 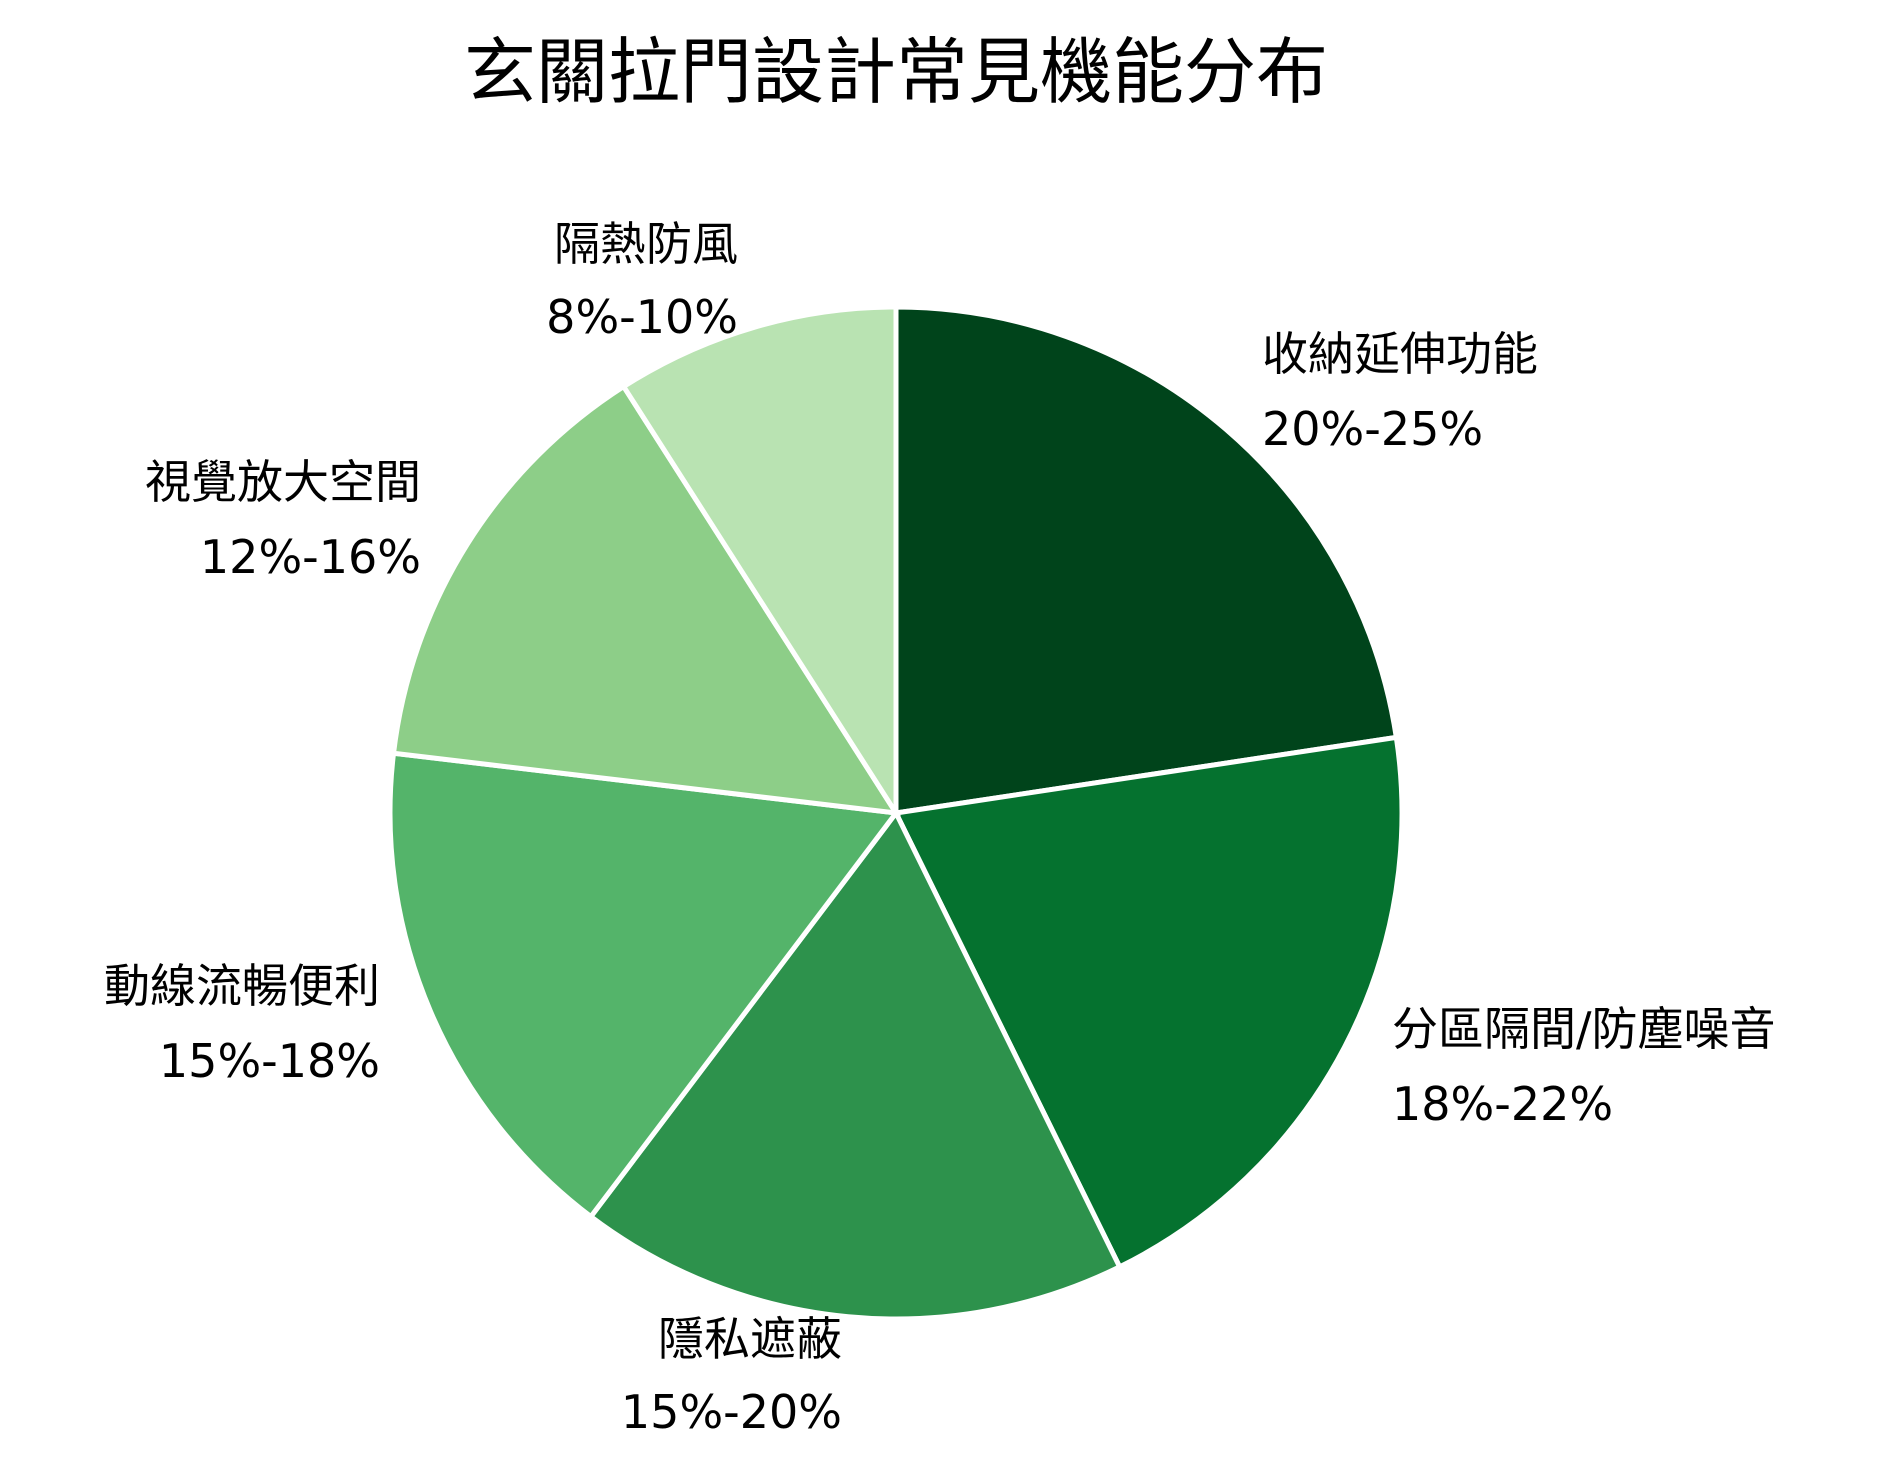 I want to click on slice-label-5: 視覺放大空間, so click(x=283, y=482).